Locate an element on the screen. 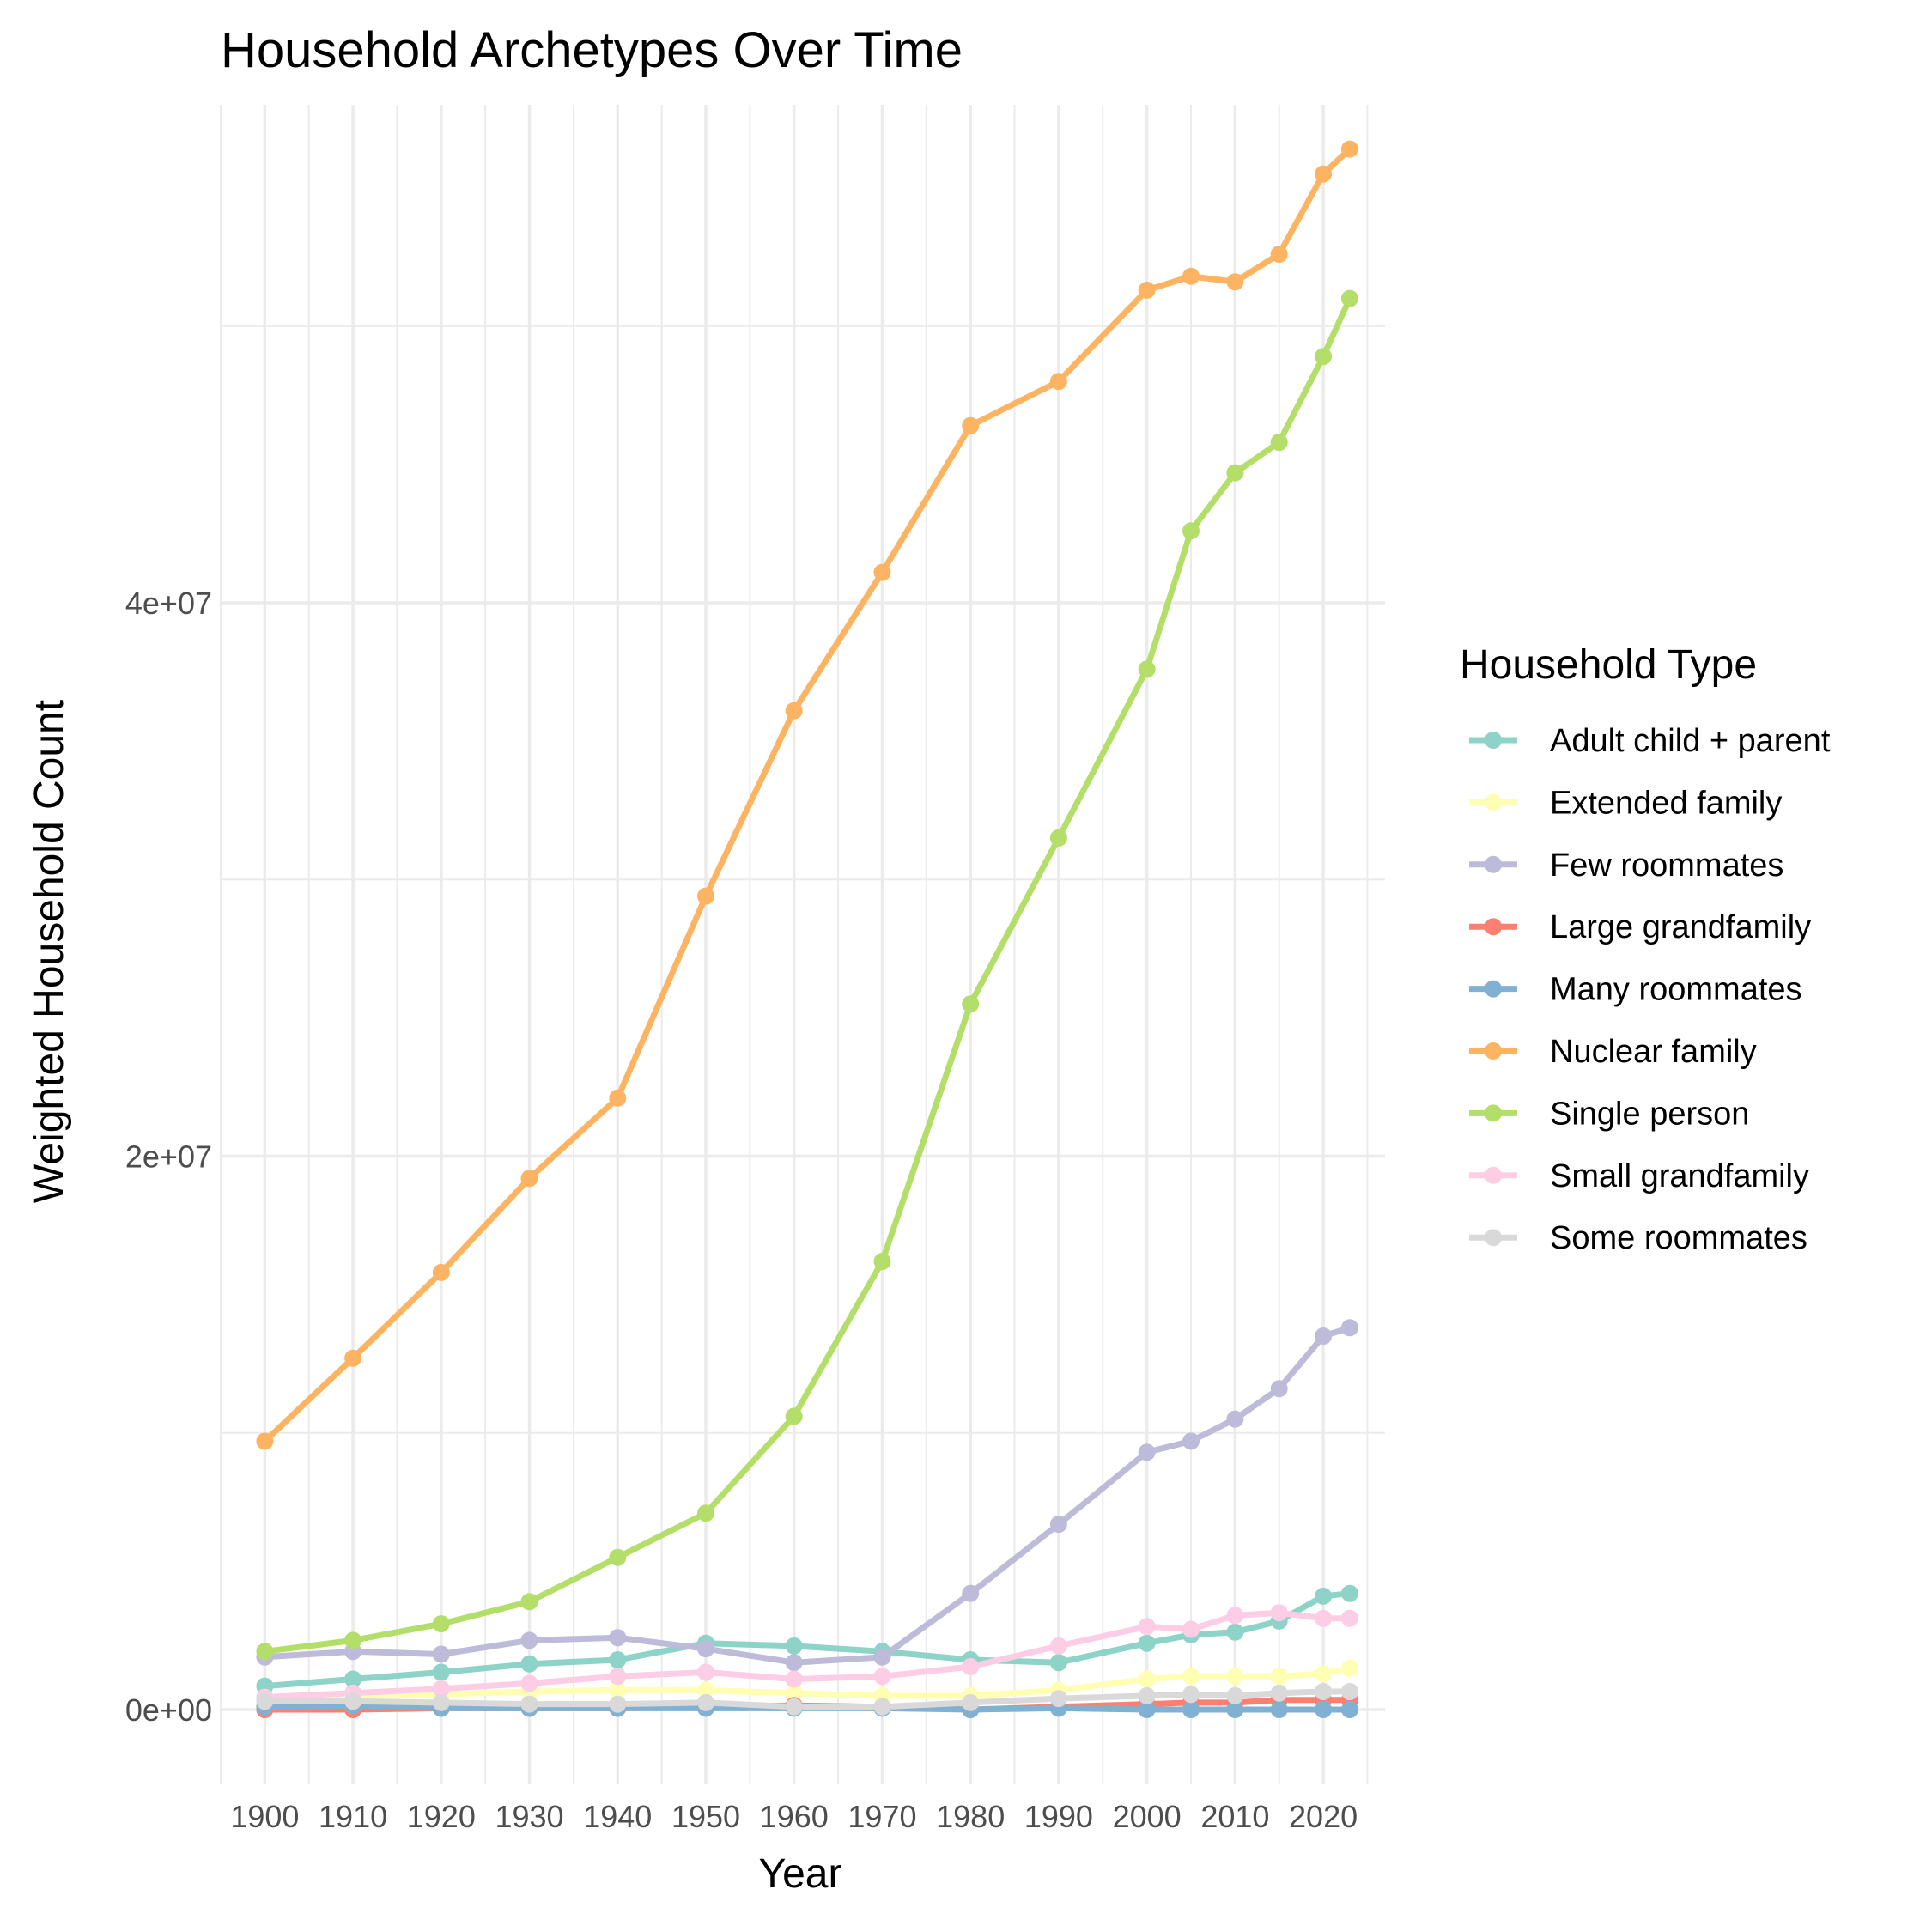  y-tick-label: 2e+07 is located at coordinates (169, 1157).